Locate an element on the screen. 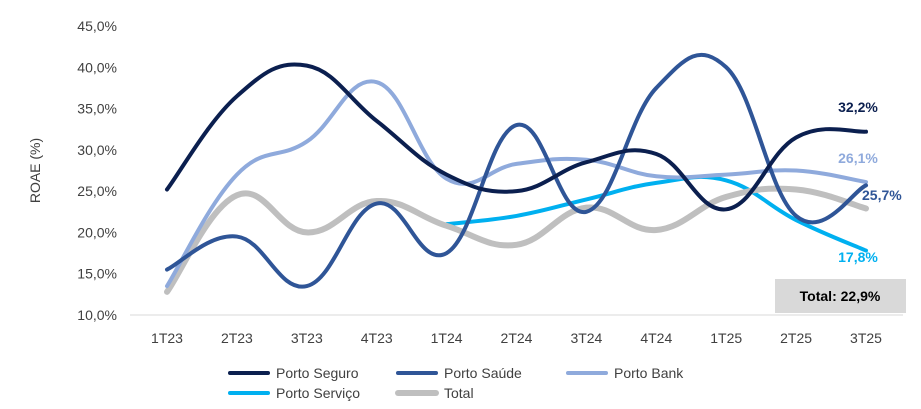  legend-item-porto-bank: Porto Bank is located at coordinates (625, 373).